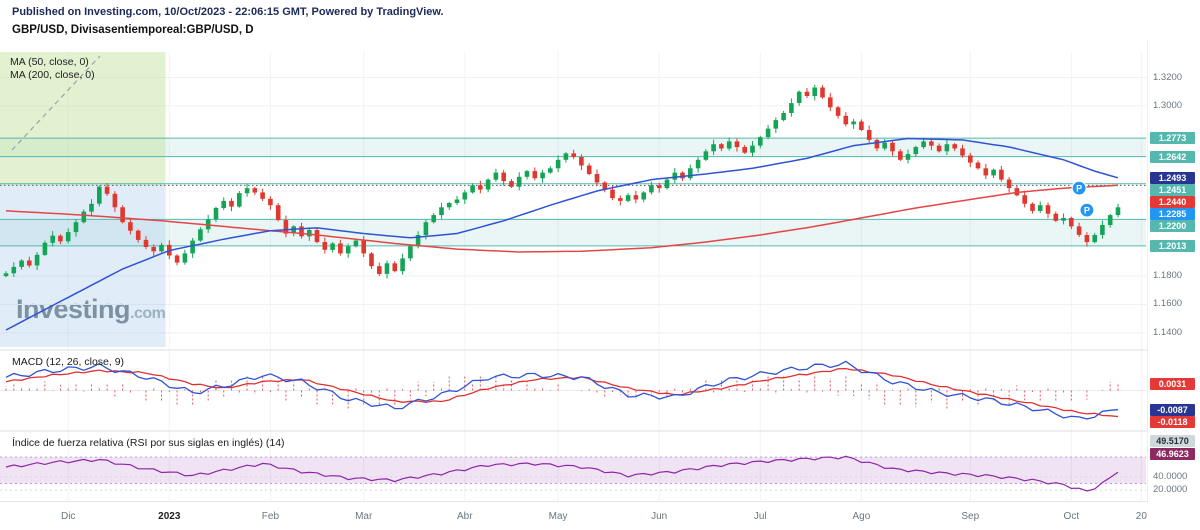 The image size is (1200, 530). What do you see at coordinates (73, 309) in the screenshot?
I see `watermark-main: Investing` at bounding box center [73, 309].